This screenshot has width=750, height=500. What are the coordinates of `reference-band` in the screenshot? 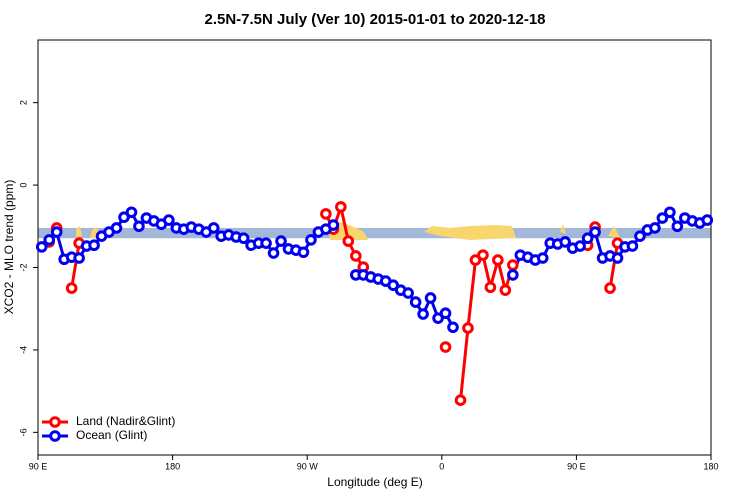 It's located at (374, 233).